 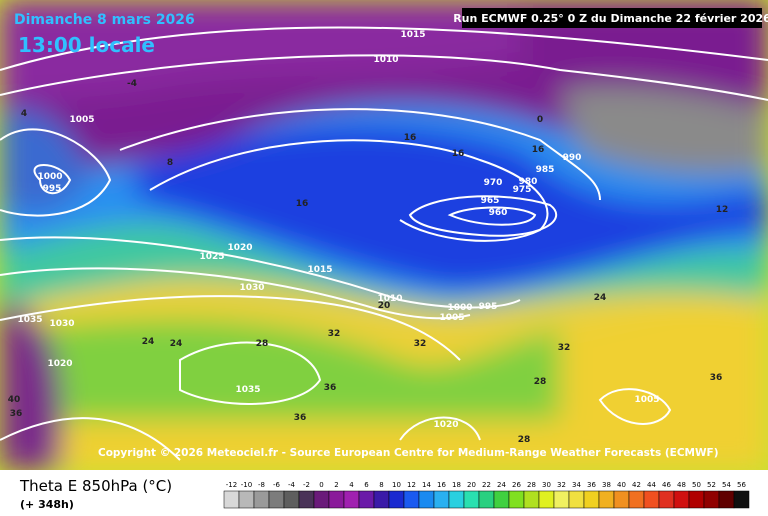 I want to click on forecast-time: 13:00 locale, so click(x=86, y=45).